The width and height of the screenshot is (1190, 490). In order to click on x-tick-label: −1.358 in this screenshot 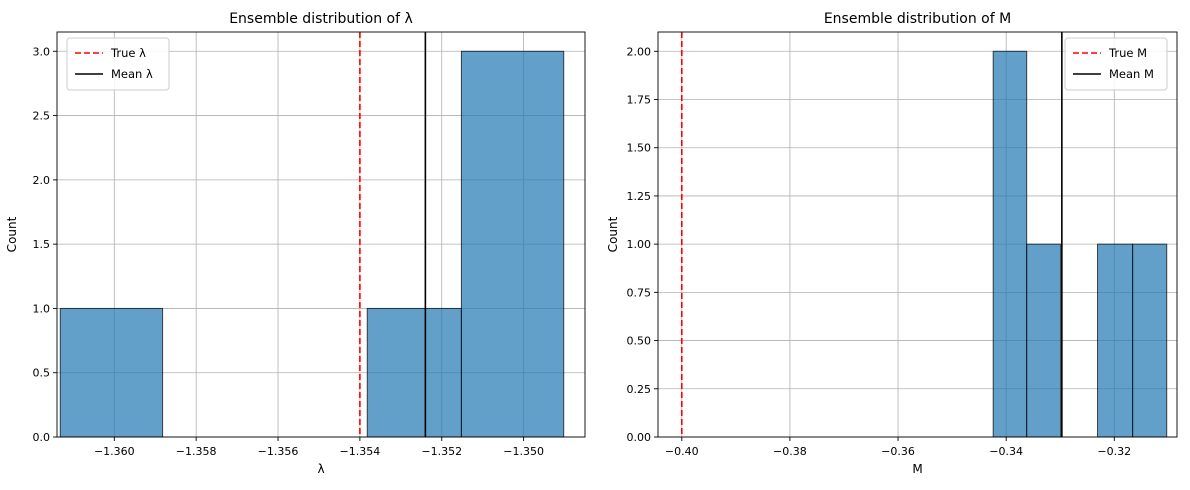, I will do `click(196, 451)`.